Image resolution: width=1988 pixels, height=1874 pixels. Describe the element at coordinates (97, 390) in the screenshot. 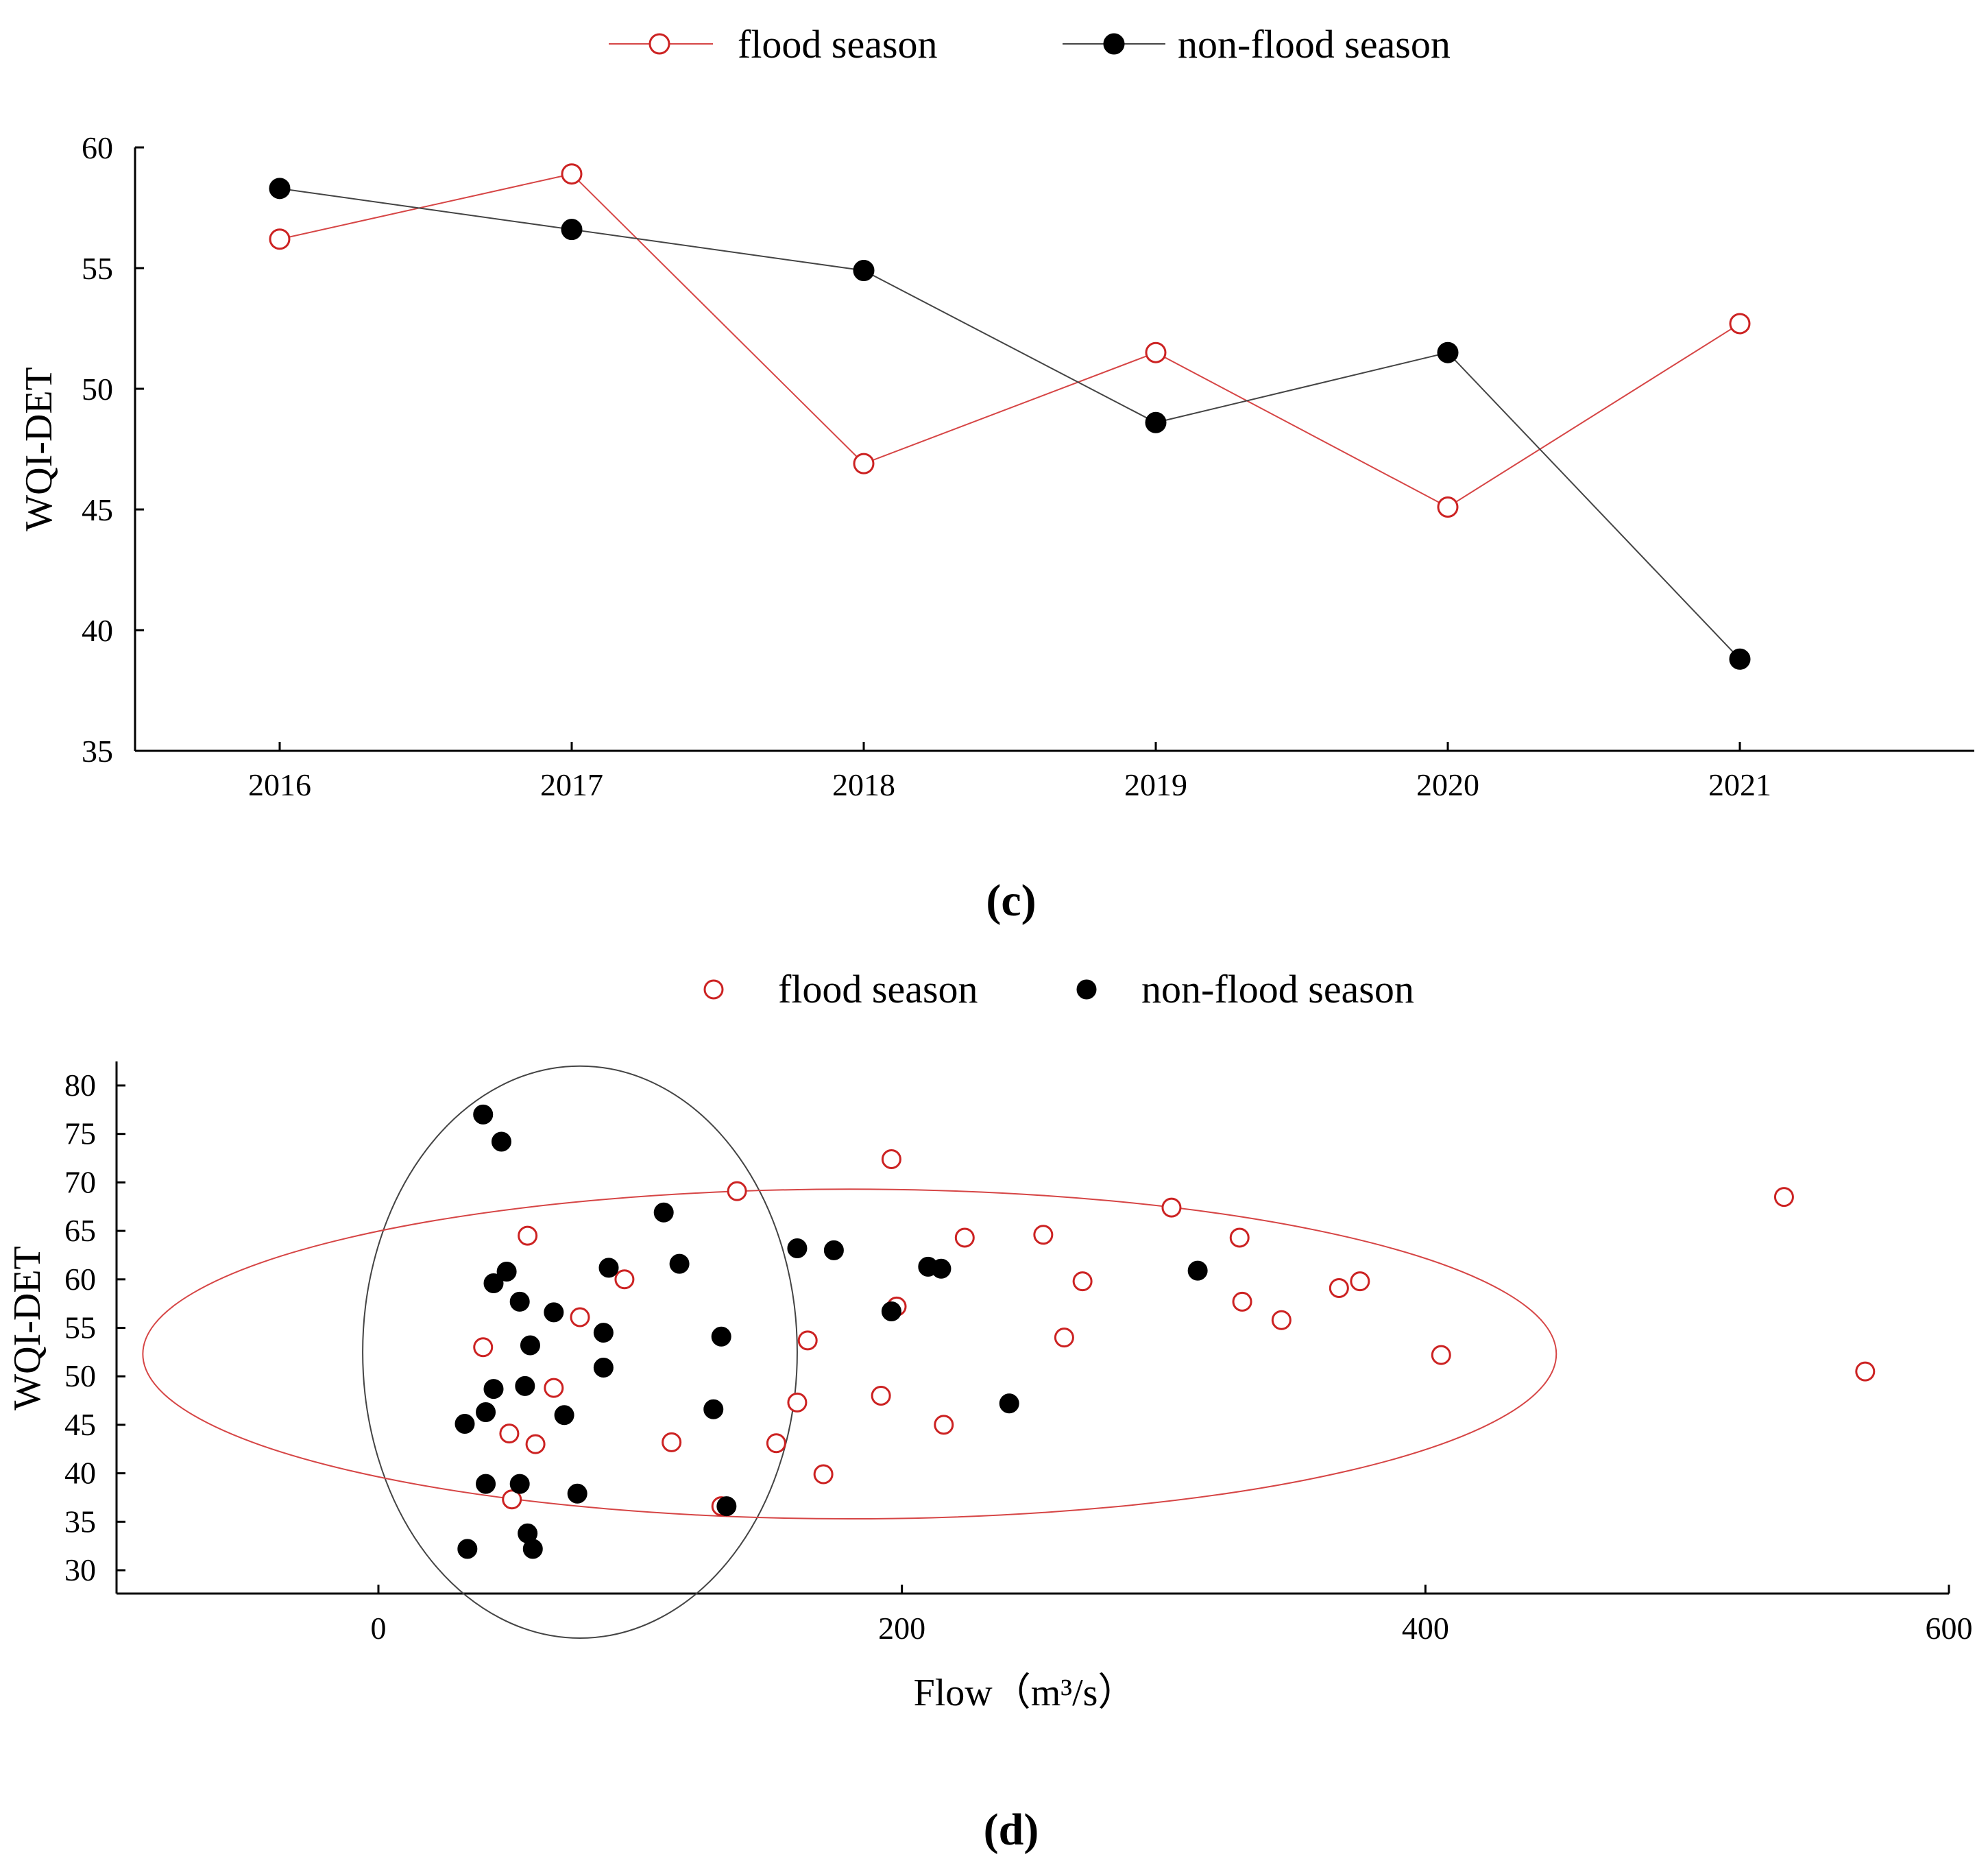

I see `c-y-tick-label: 50` at that location.